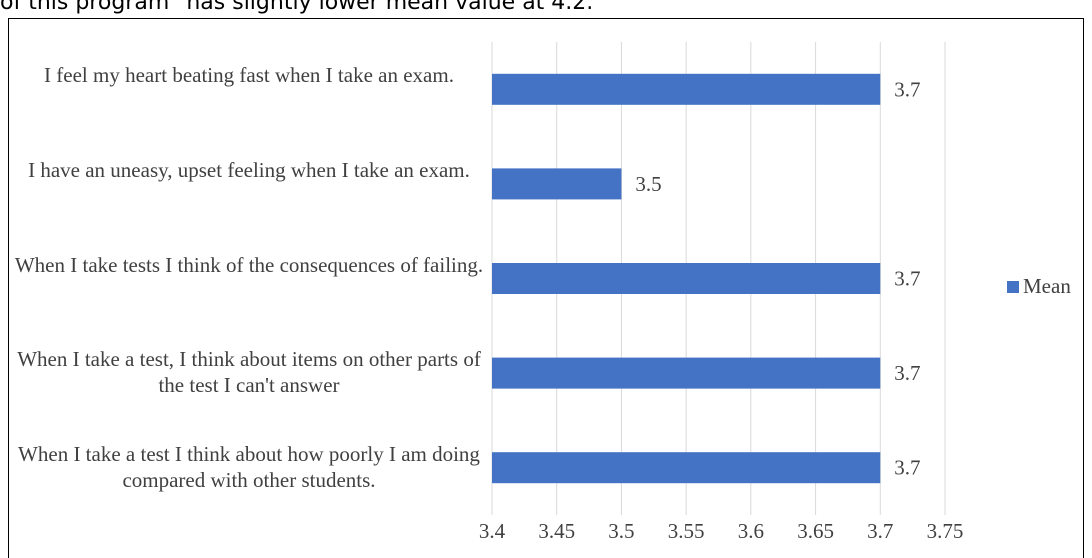 The width and height of the screenshot is (1092, 558). Describe the element at coordinates (721, 531) in the screenshot. I see `x-axis-ticks: 3.4 3.45 3.5 3.55 3.6 3.65 3.7 3.75` at that location.